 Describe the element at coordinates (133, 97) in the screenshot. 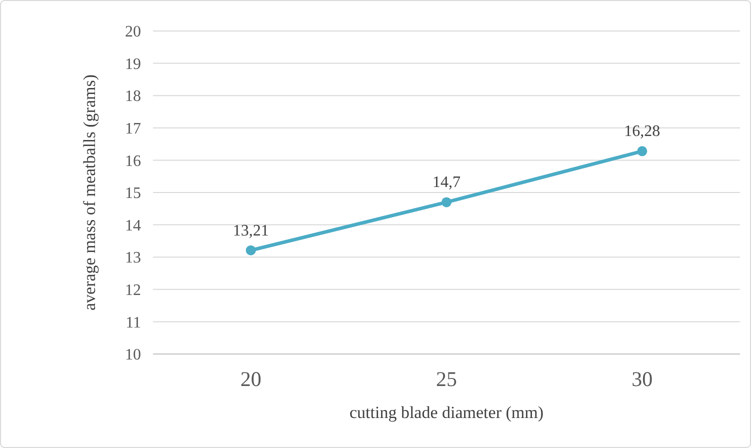

I see `y-tick-label: 18` at that location.